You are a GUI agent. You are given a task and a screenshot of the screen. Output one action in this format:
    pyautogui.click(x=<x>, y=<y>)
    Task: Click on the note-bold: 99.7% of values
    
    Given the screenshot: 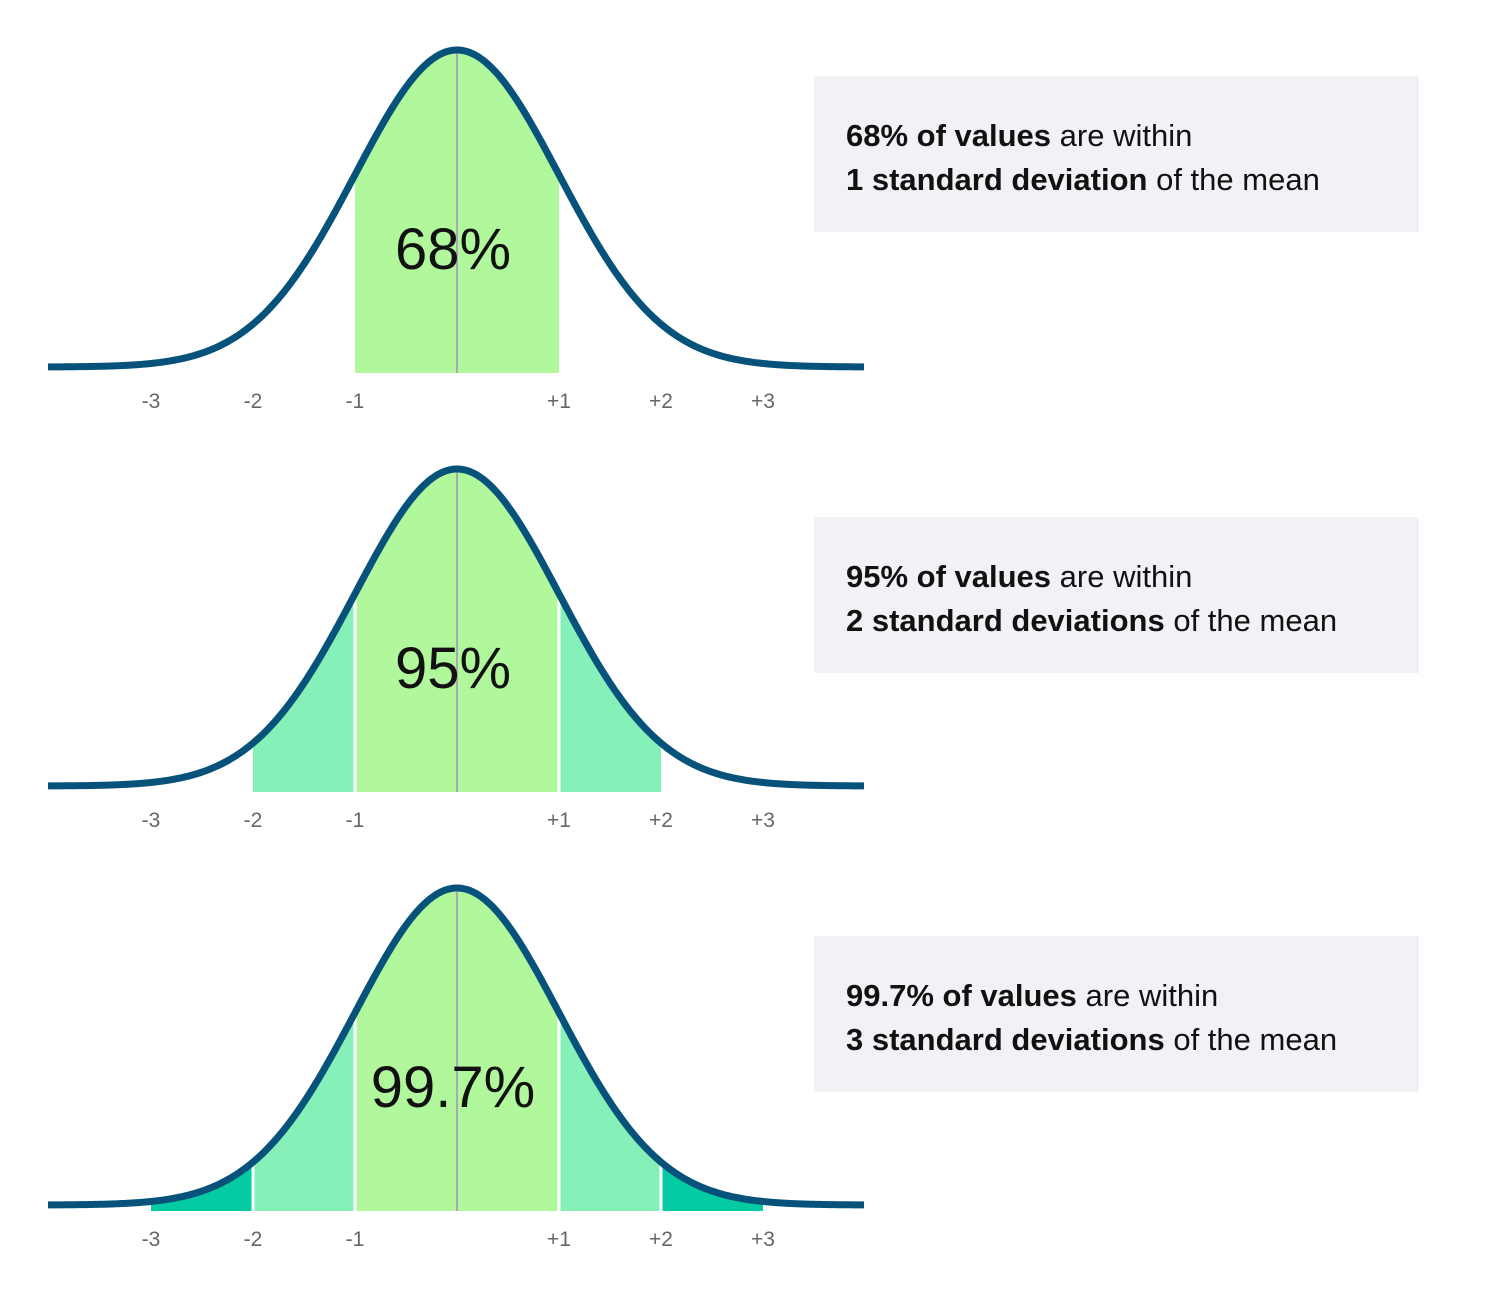 What is the action you would take?
    pyautogui.click(x=961, y=995)
    